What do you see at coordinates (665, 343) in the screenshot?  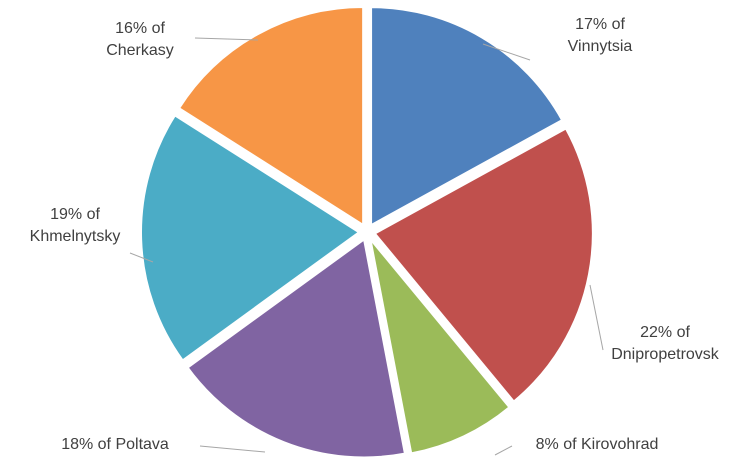 I see `data-label: 22% of Dnipropetrovsk` at bounding box center [665, 343].